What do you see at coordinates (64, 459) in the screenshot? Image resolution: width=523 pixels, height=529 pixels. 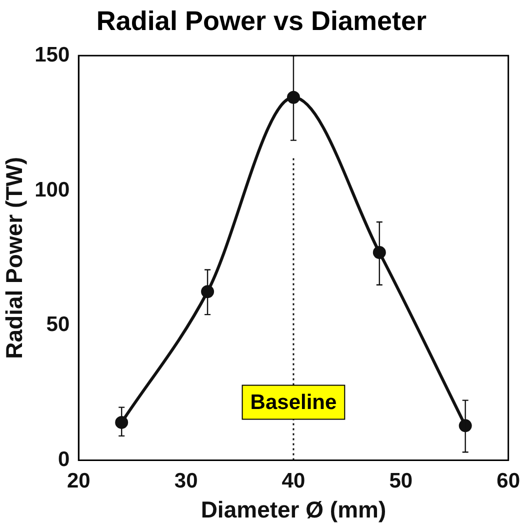 I see `y-tick-label: 0` at bounding box center [64, 459].